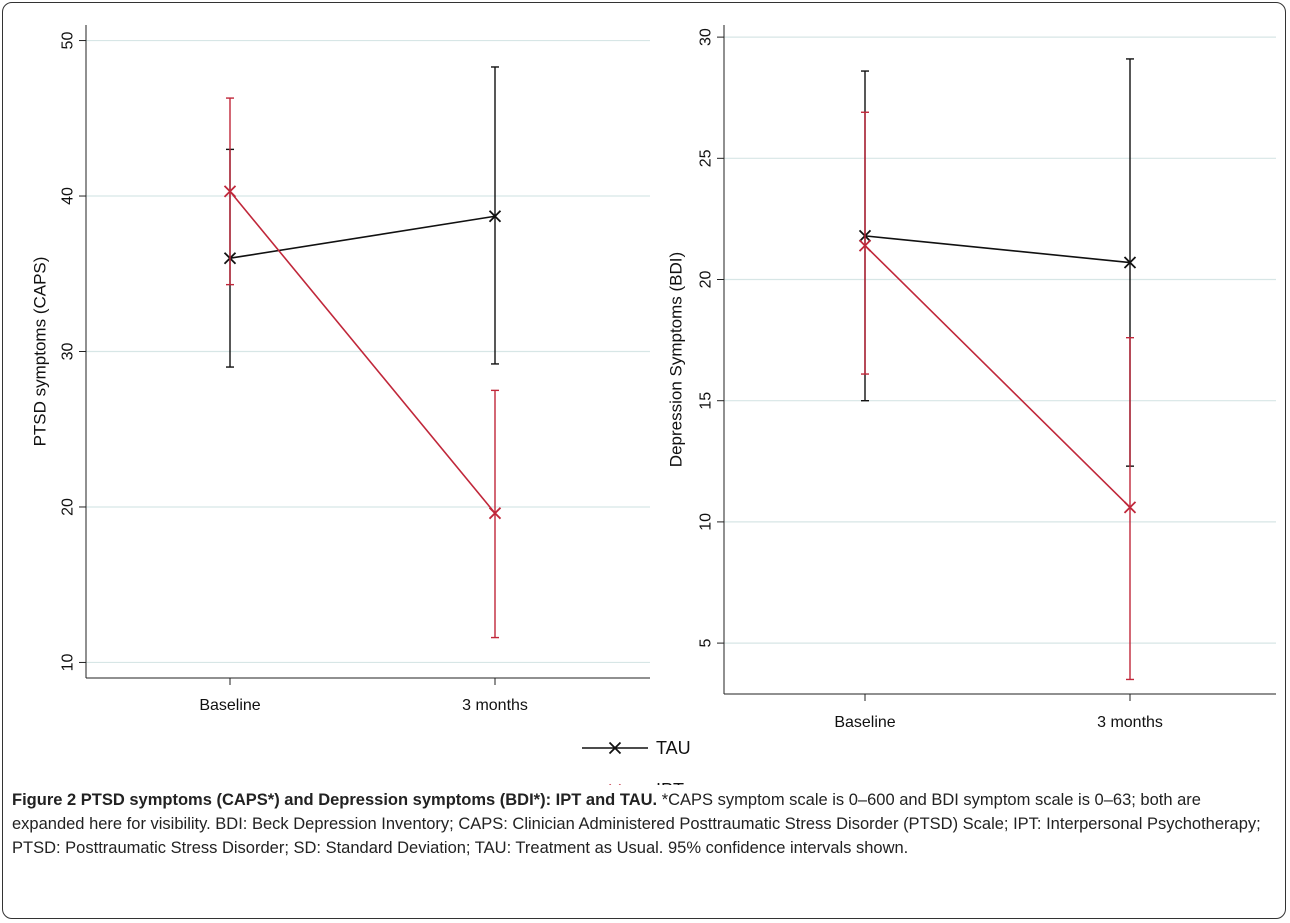  I want to click on panel1-ytick-label: 30, so click(68, 352).